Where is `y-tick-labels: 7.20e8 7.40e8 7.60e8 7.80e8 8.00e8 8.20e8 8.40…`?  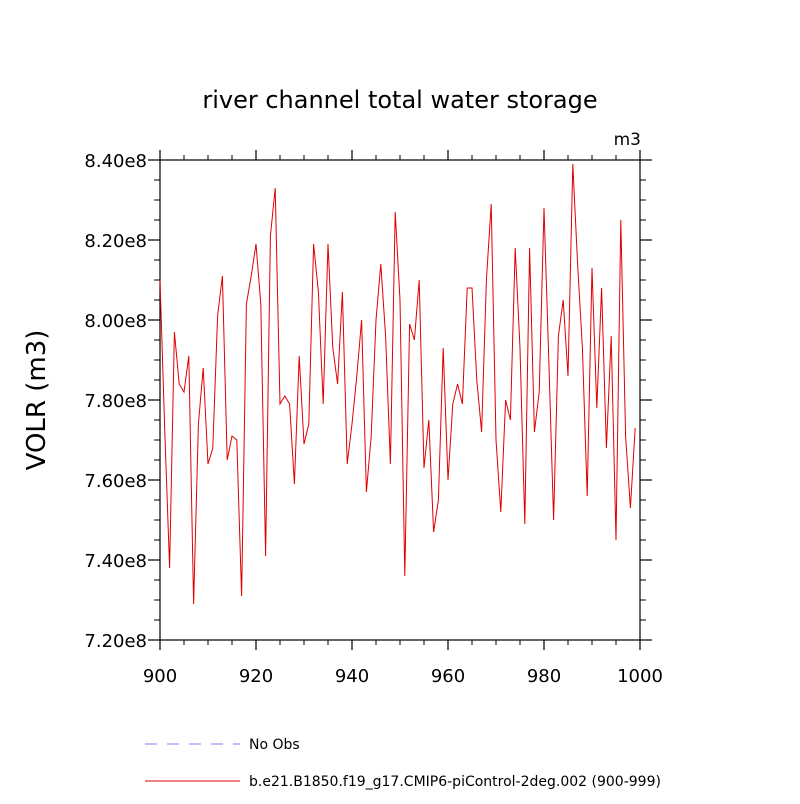
y-tick-labels: 7.20e8 7.40e8 7.60e8 7.80e8 8.00e8 8.20e8 8.40… is located at coordinates (115, 401).